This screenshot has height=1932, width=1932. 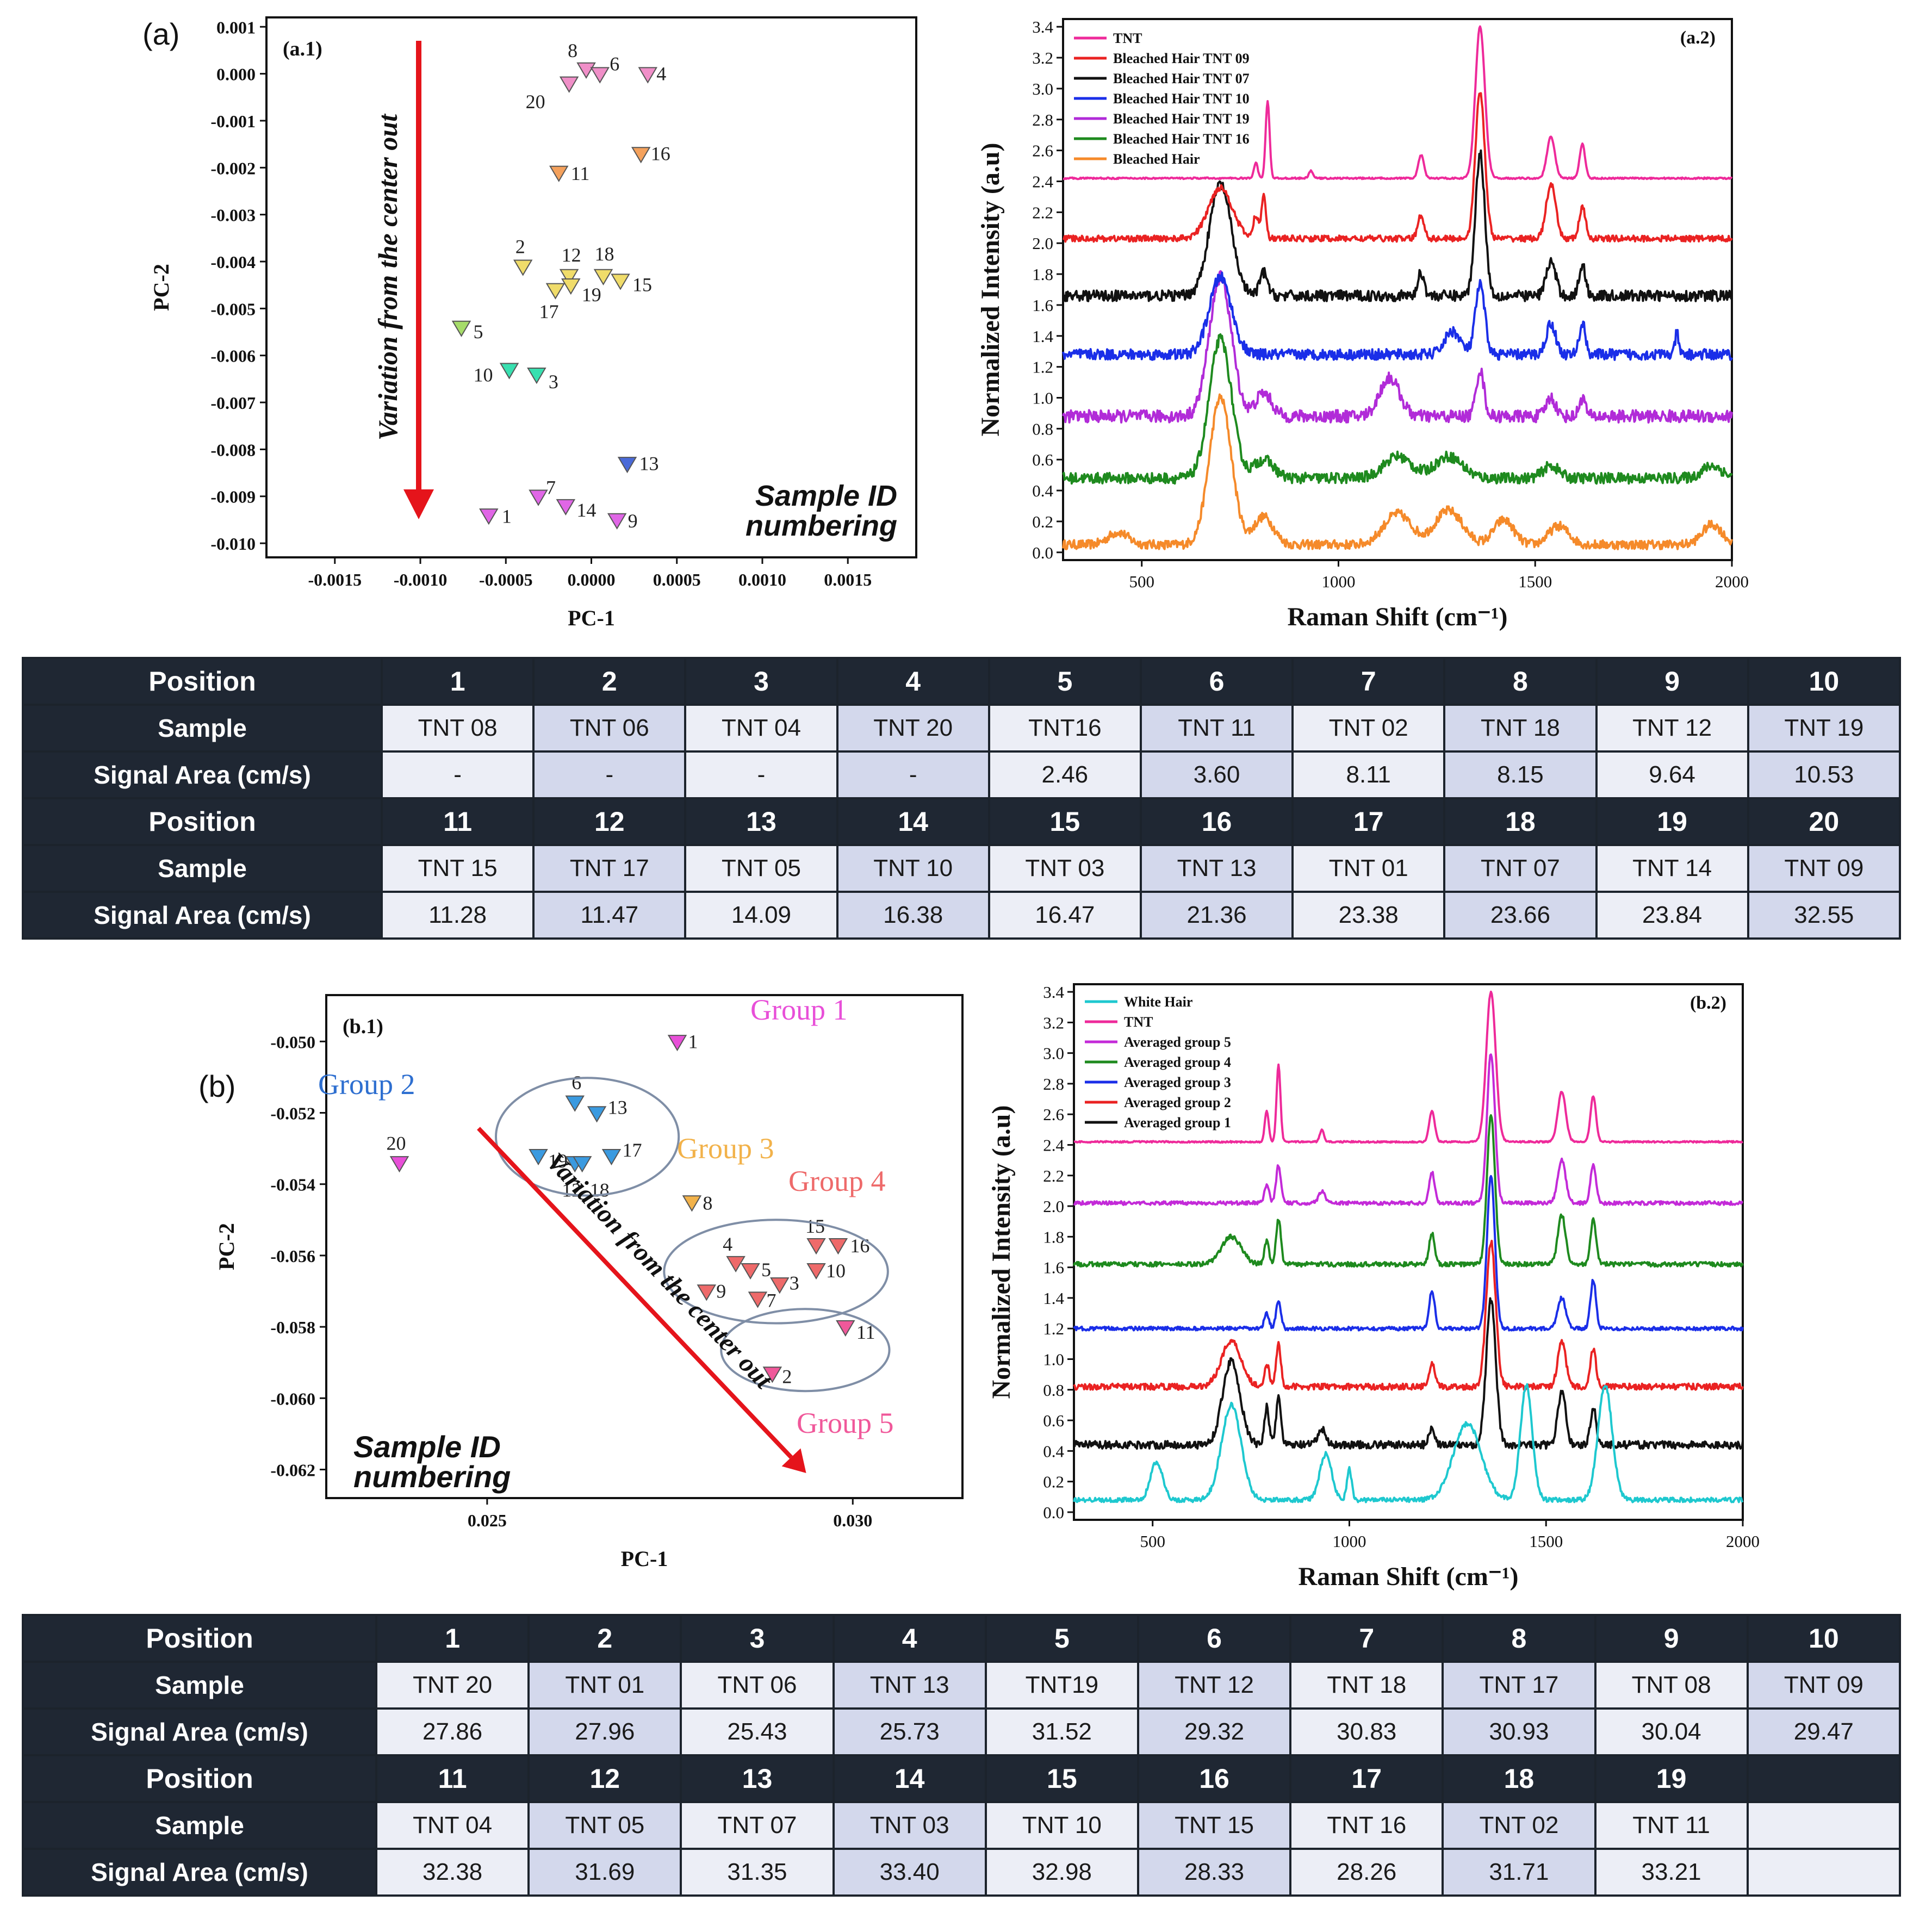 I want to click on row-label: Position, so click(x=202, y=821).